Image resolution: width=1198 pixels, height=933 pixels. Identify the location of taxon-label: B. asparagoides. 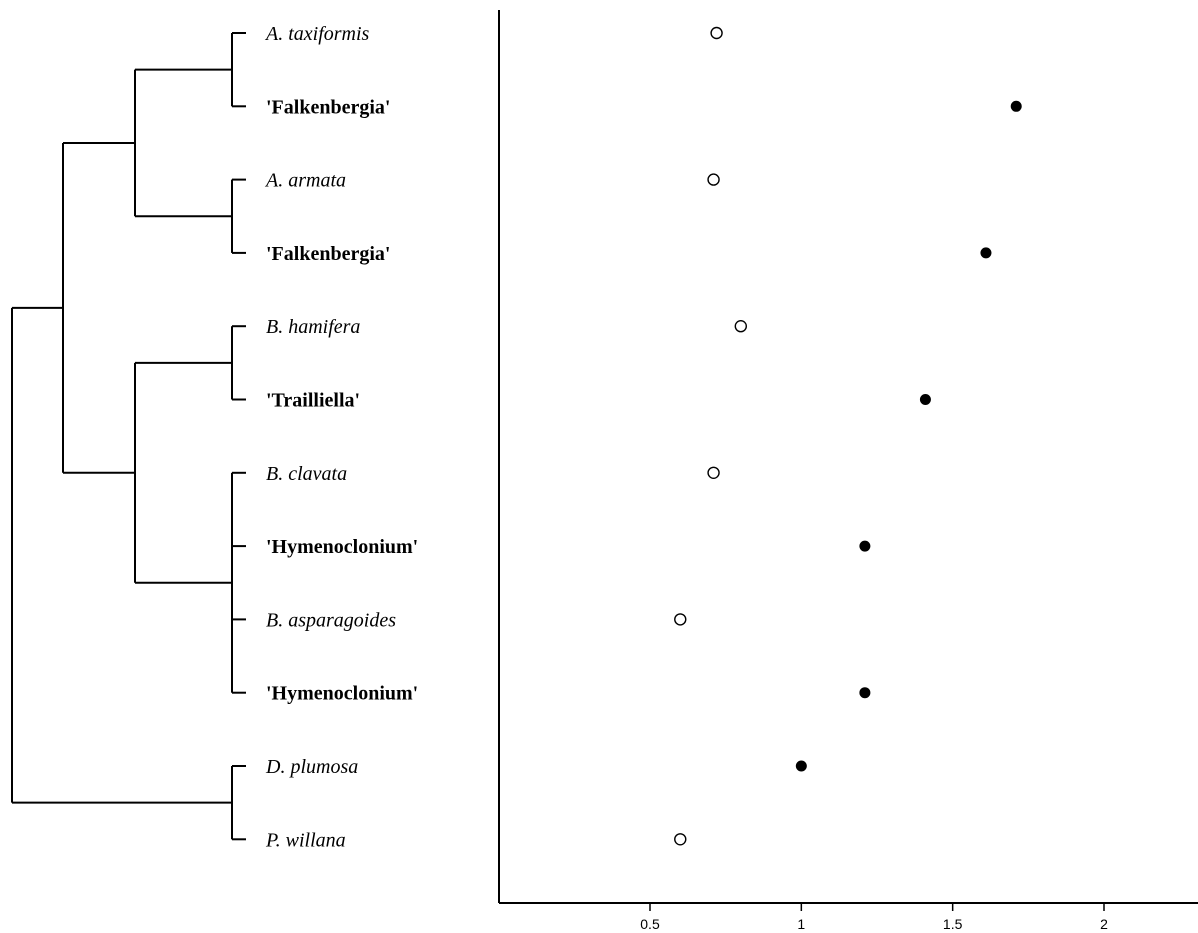
(331, 620).